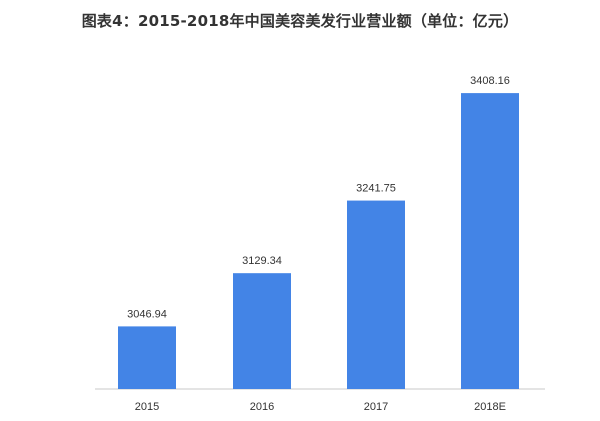 This screenshot has width=600, height=421. Describe the element at coordinates (490, 241) in the screenshot. I see `bar-2018E` at that location.